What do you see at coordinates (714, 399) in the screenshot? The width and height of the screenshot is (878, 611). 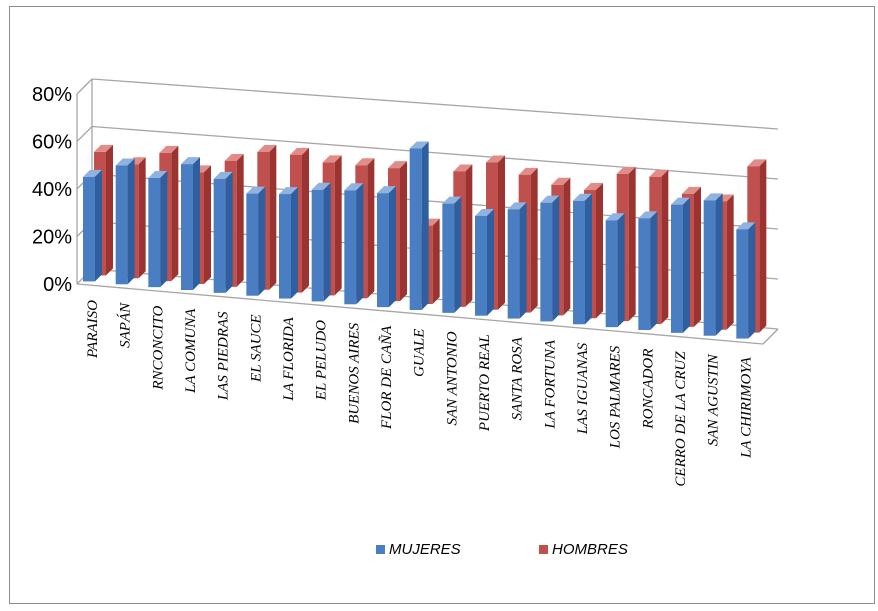 I see `x-tick-label: SAN AGUSTIN` at bounding box center [714, 399].